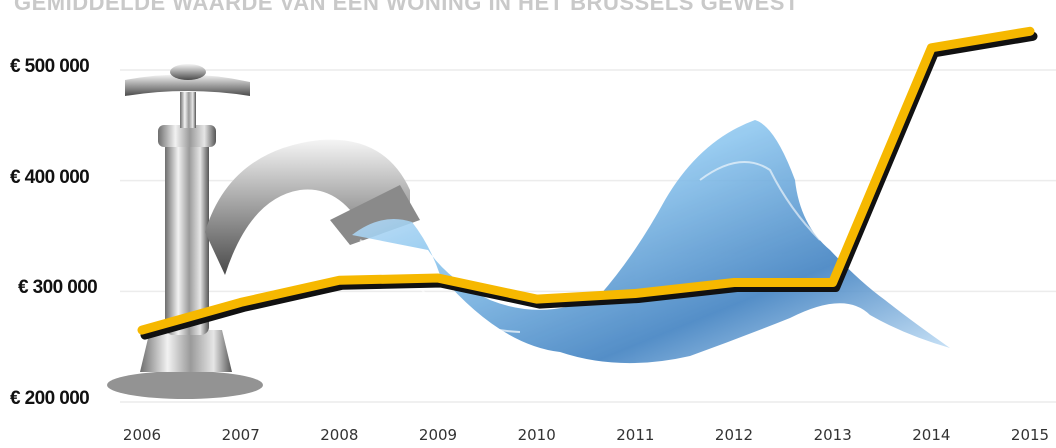 Image resolution: width=1056 pixels, height=448 pixels. What do you see at coordinates (142, 435) in the screenshot?
I see `x-tick-label: 2006` at bounding box center [142, 435].